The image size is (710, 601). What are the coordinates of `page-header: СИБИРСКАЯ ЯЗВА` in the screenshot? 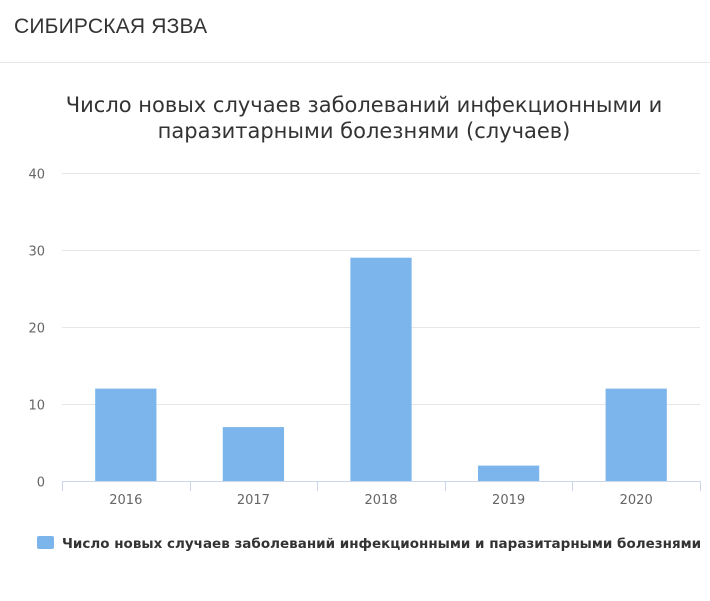 It's located at (355, 31).